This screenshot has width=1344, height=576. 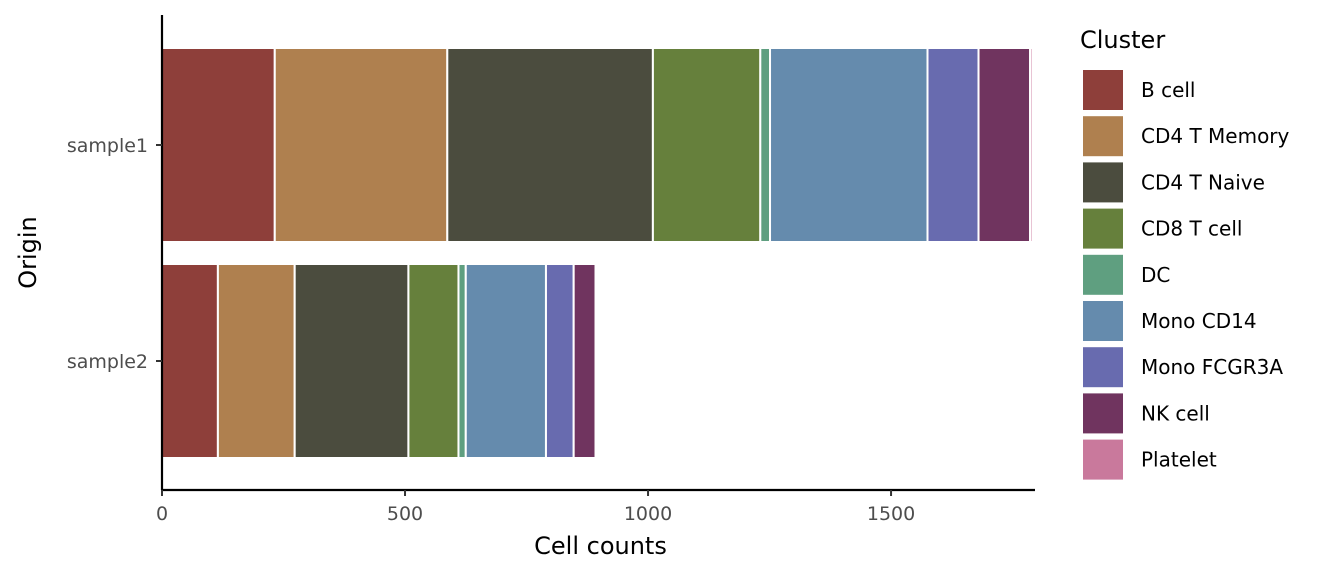 I want to click on x-tick-label: 500, so click(x=405, y=514).